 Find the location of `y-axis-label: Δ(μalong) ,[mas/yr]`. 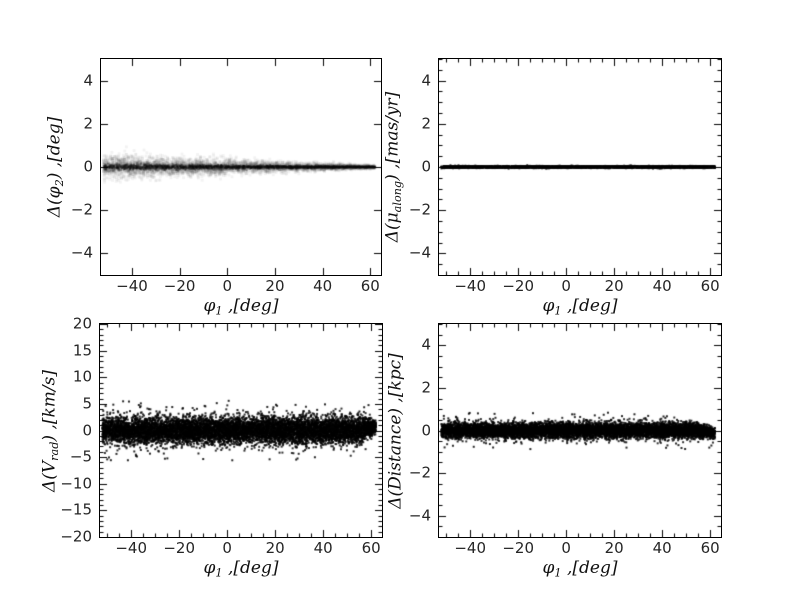

y-axis-label: Δ(μalong) ,[mas/yr] is located at coordinates (393, 167).